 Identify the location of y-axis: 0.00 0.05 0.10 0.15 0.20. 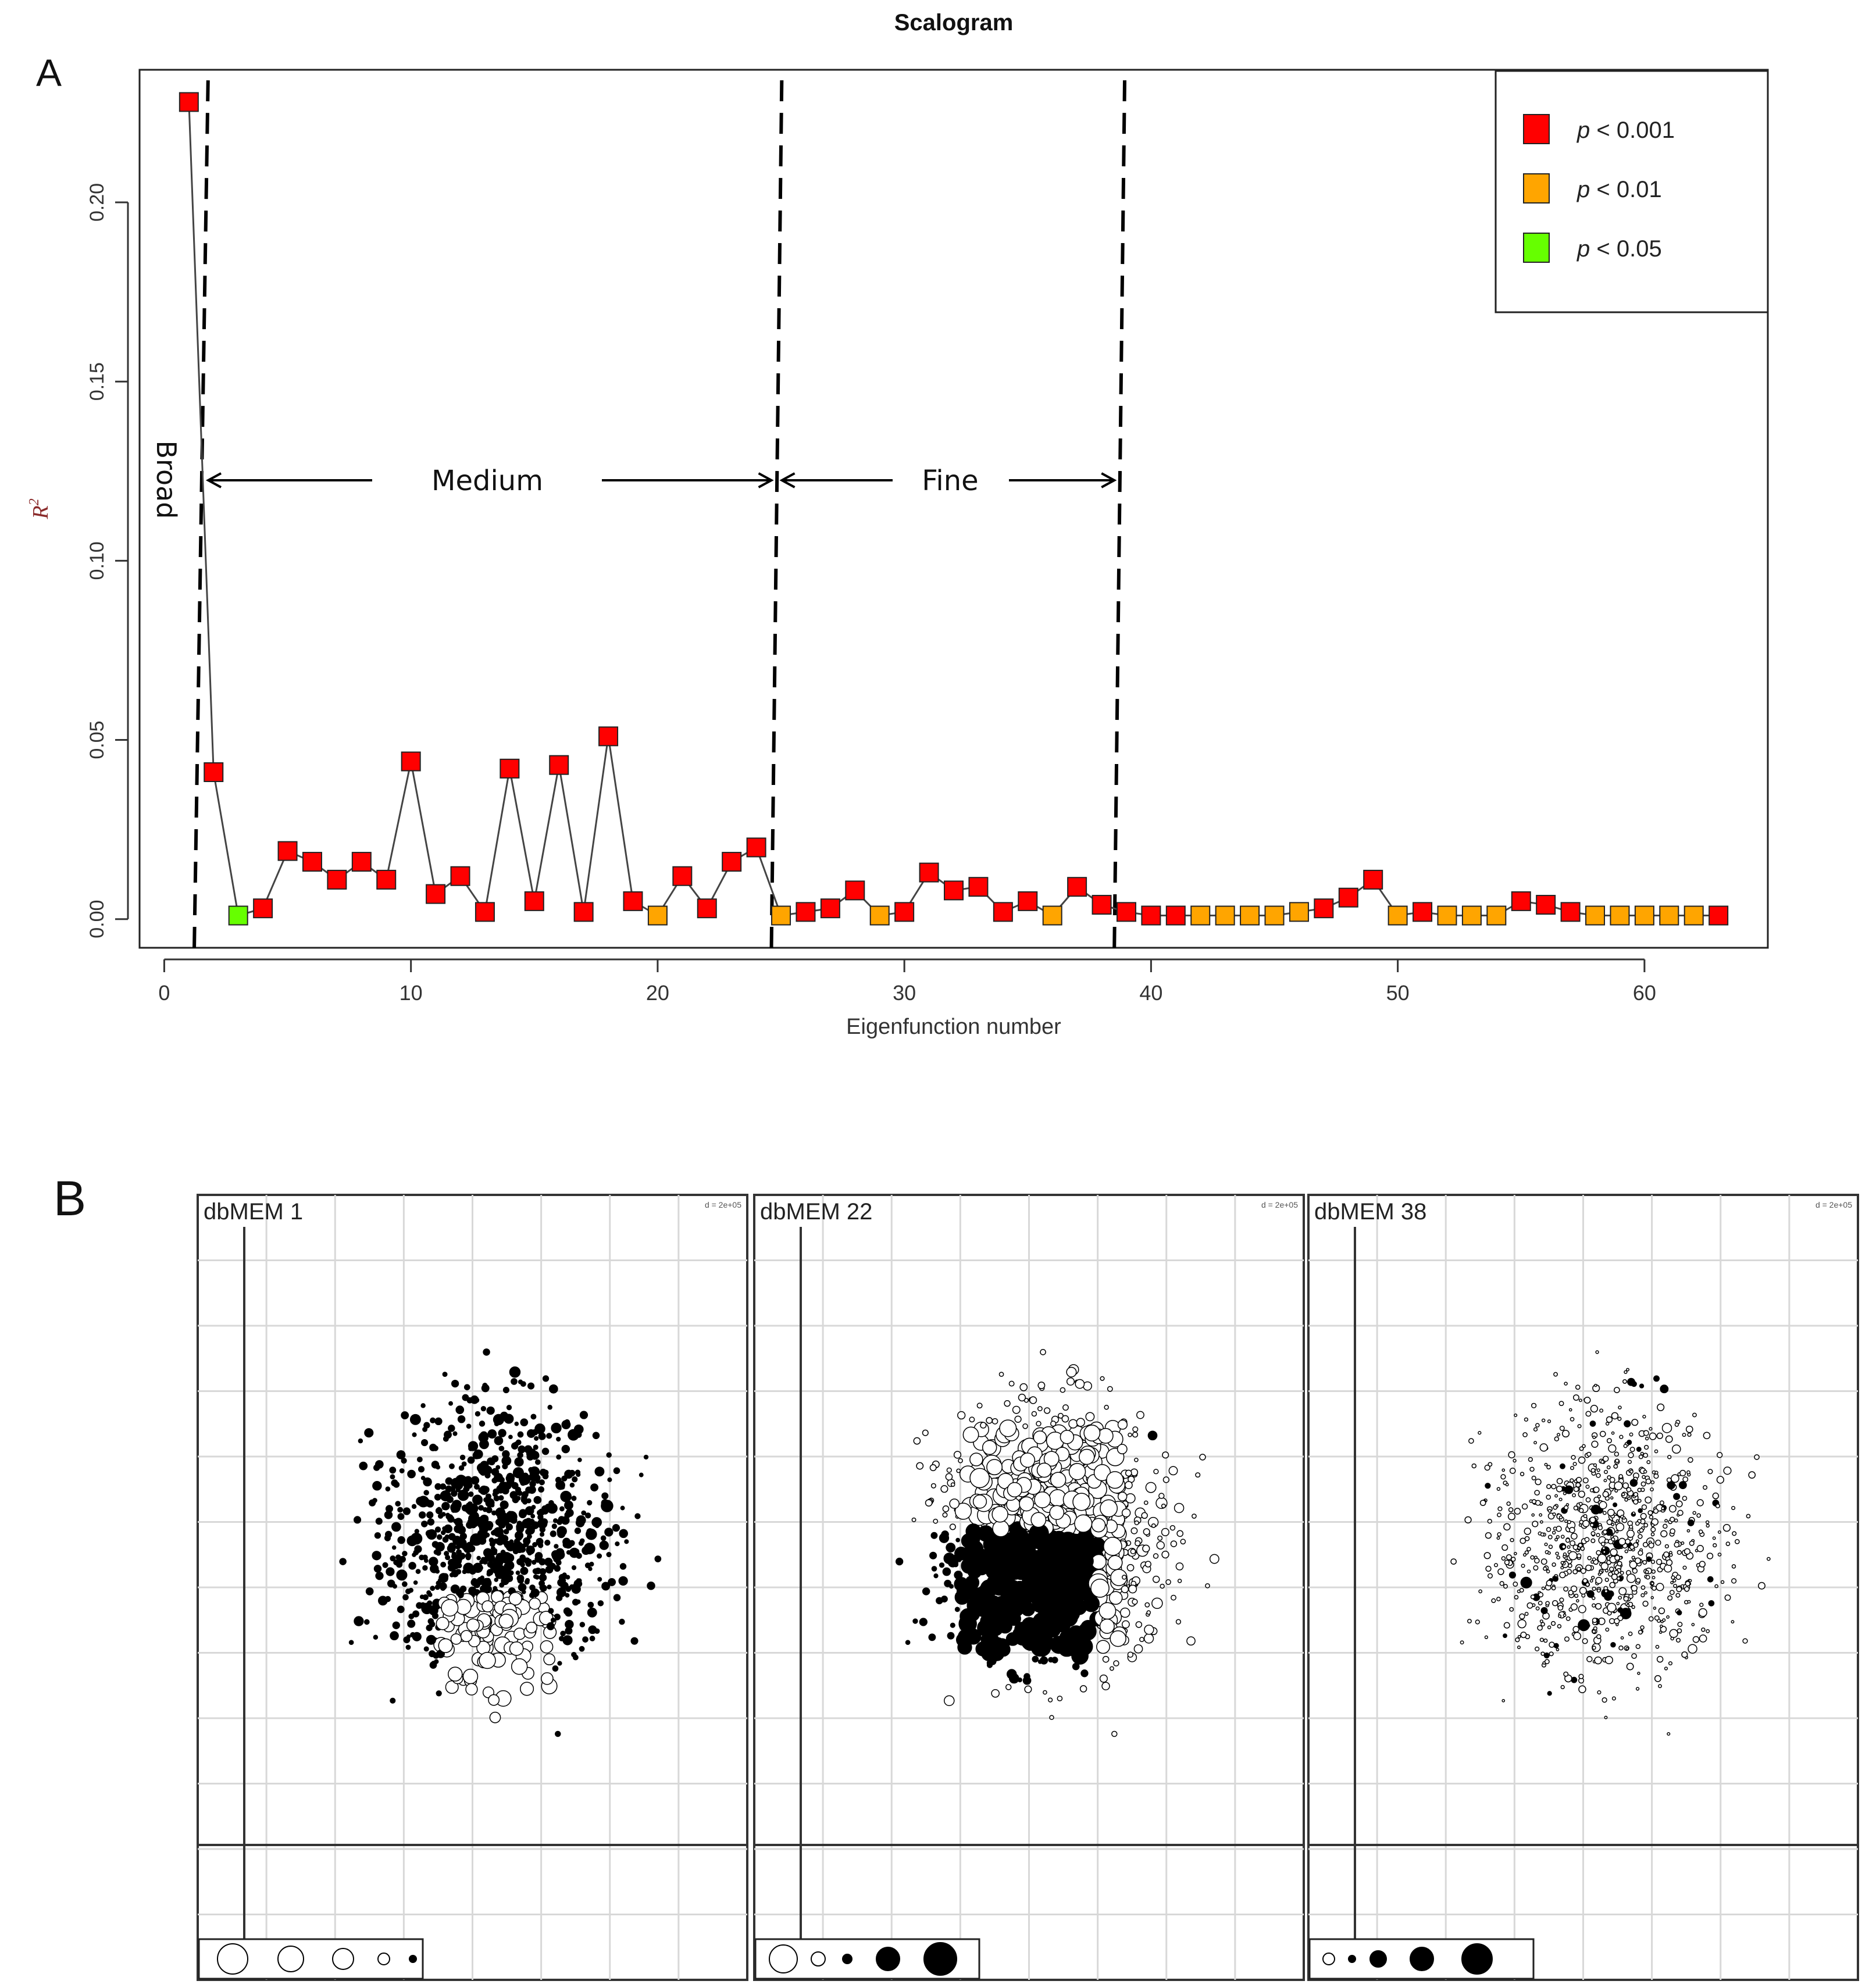
(107, 560).